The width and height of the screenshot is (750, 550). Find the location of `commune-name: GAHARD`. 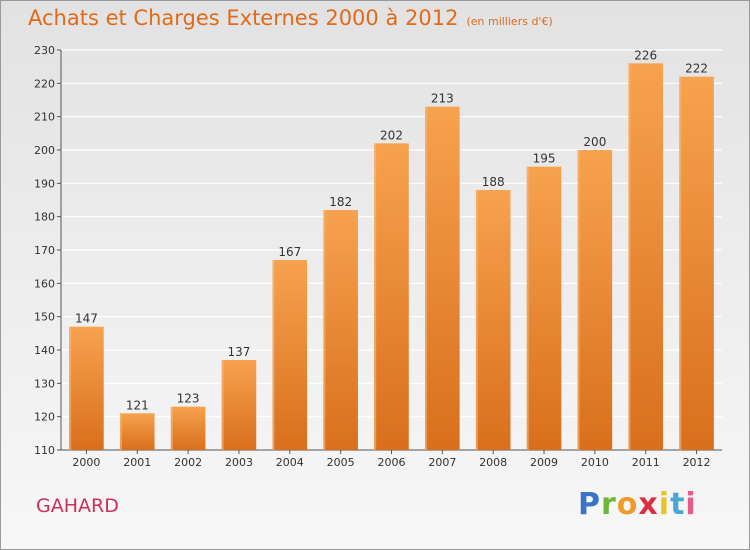

commune-name: GAHARD is located at coordinates (77, 506).